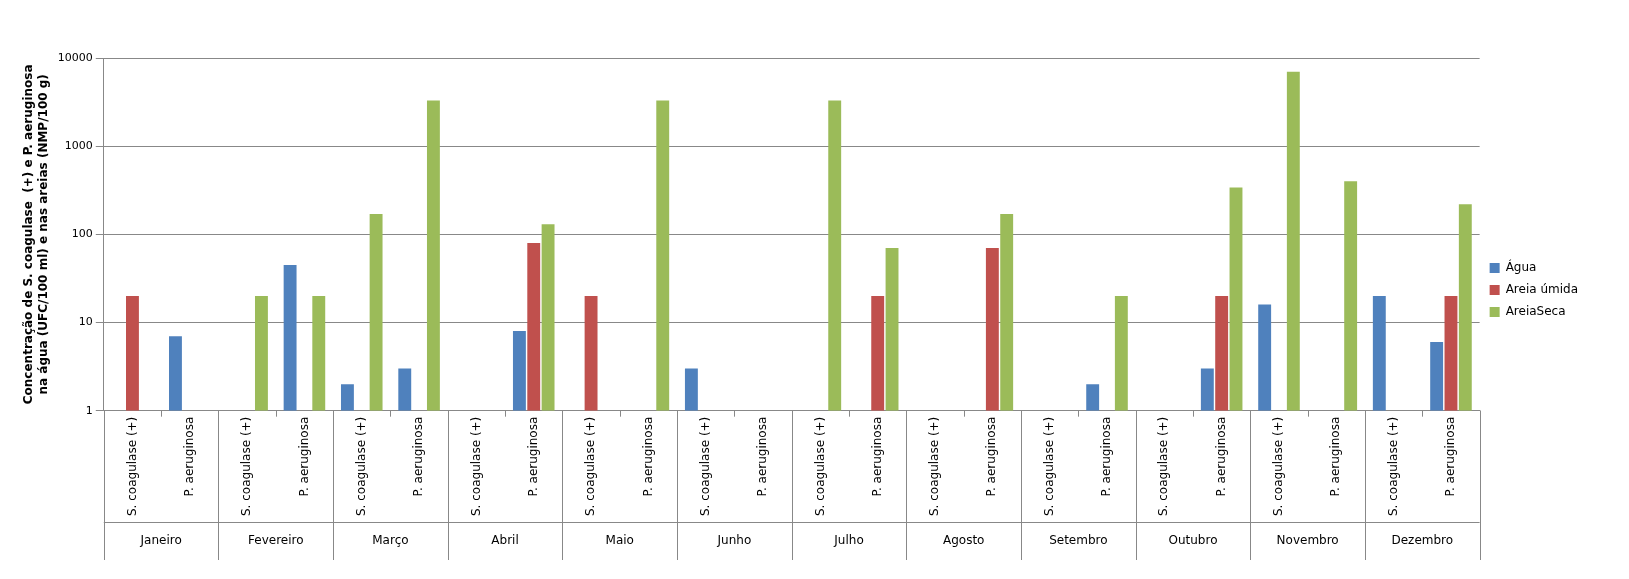  I want to click on text: Novembro, so click(1307, 540).